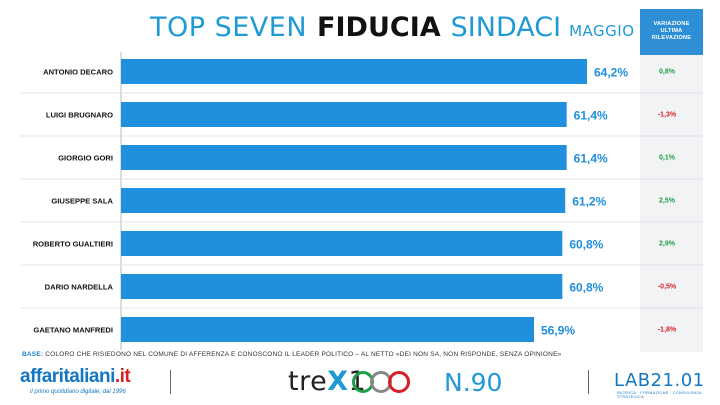 This screenshot has width=720, height=405. Describe the element at coordinates (229, 27) in the screenshot. I see `title-part-top-seven: TOP SEVEN` at that location.